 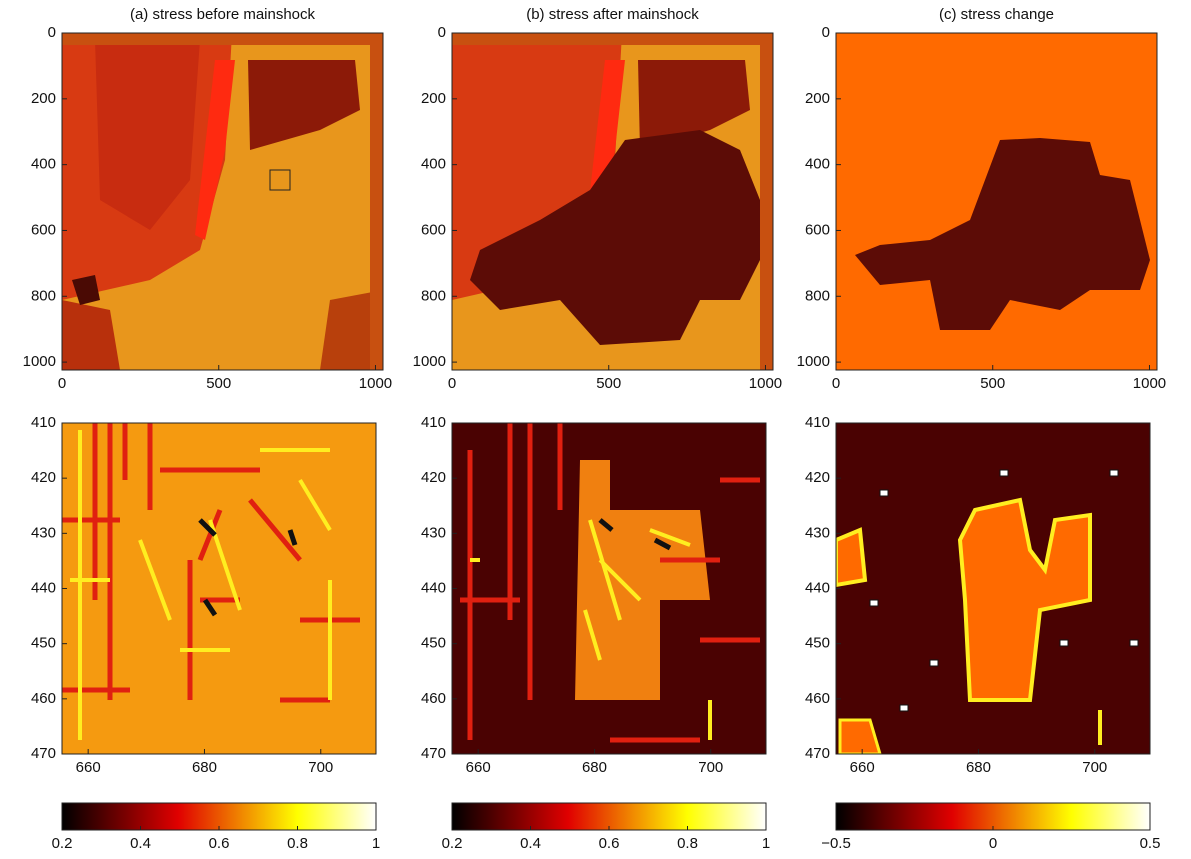 I want to click on panel-title: (b) stress after mainshock, so click(x=612, y=14).